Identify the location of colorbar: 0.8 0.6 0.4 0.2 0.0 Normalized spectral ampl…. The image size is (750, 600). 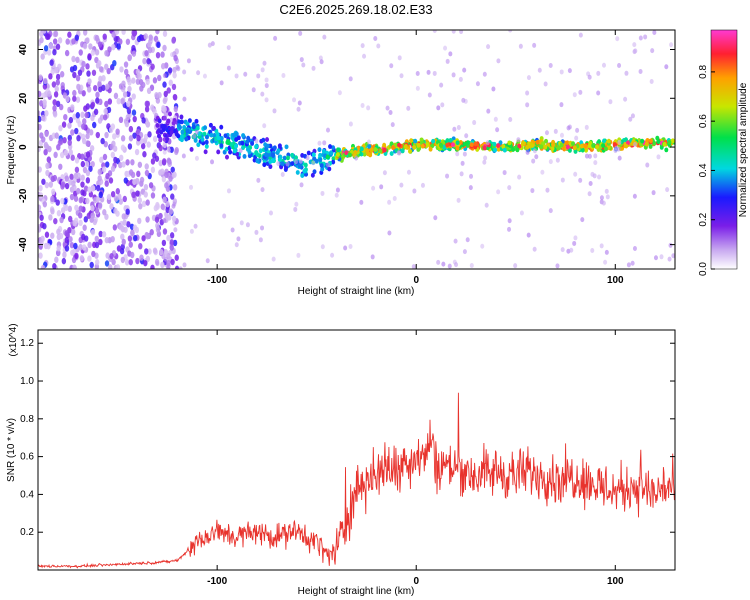
(723, 152).